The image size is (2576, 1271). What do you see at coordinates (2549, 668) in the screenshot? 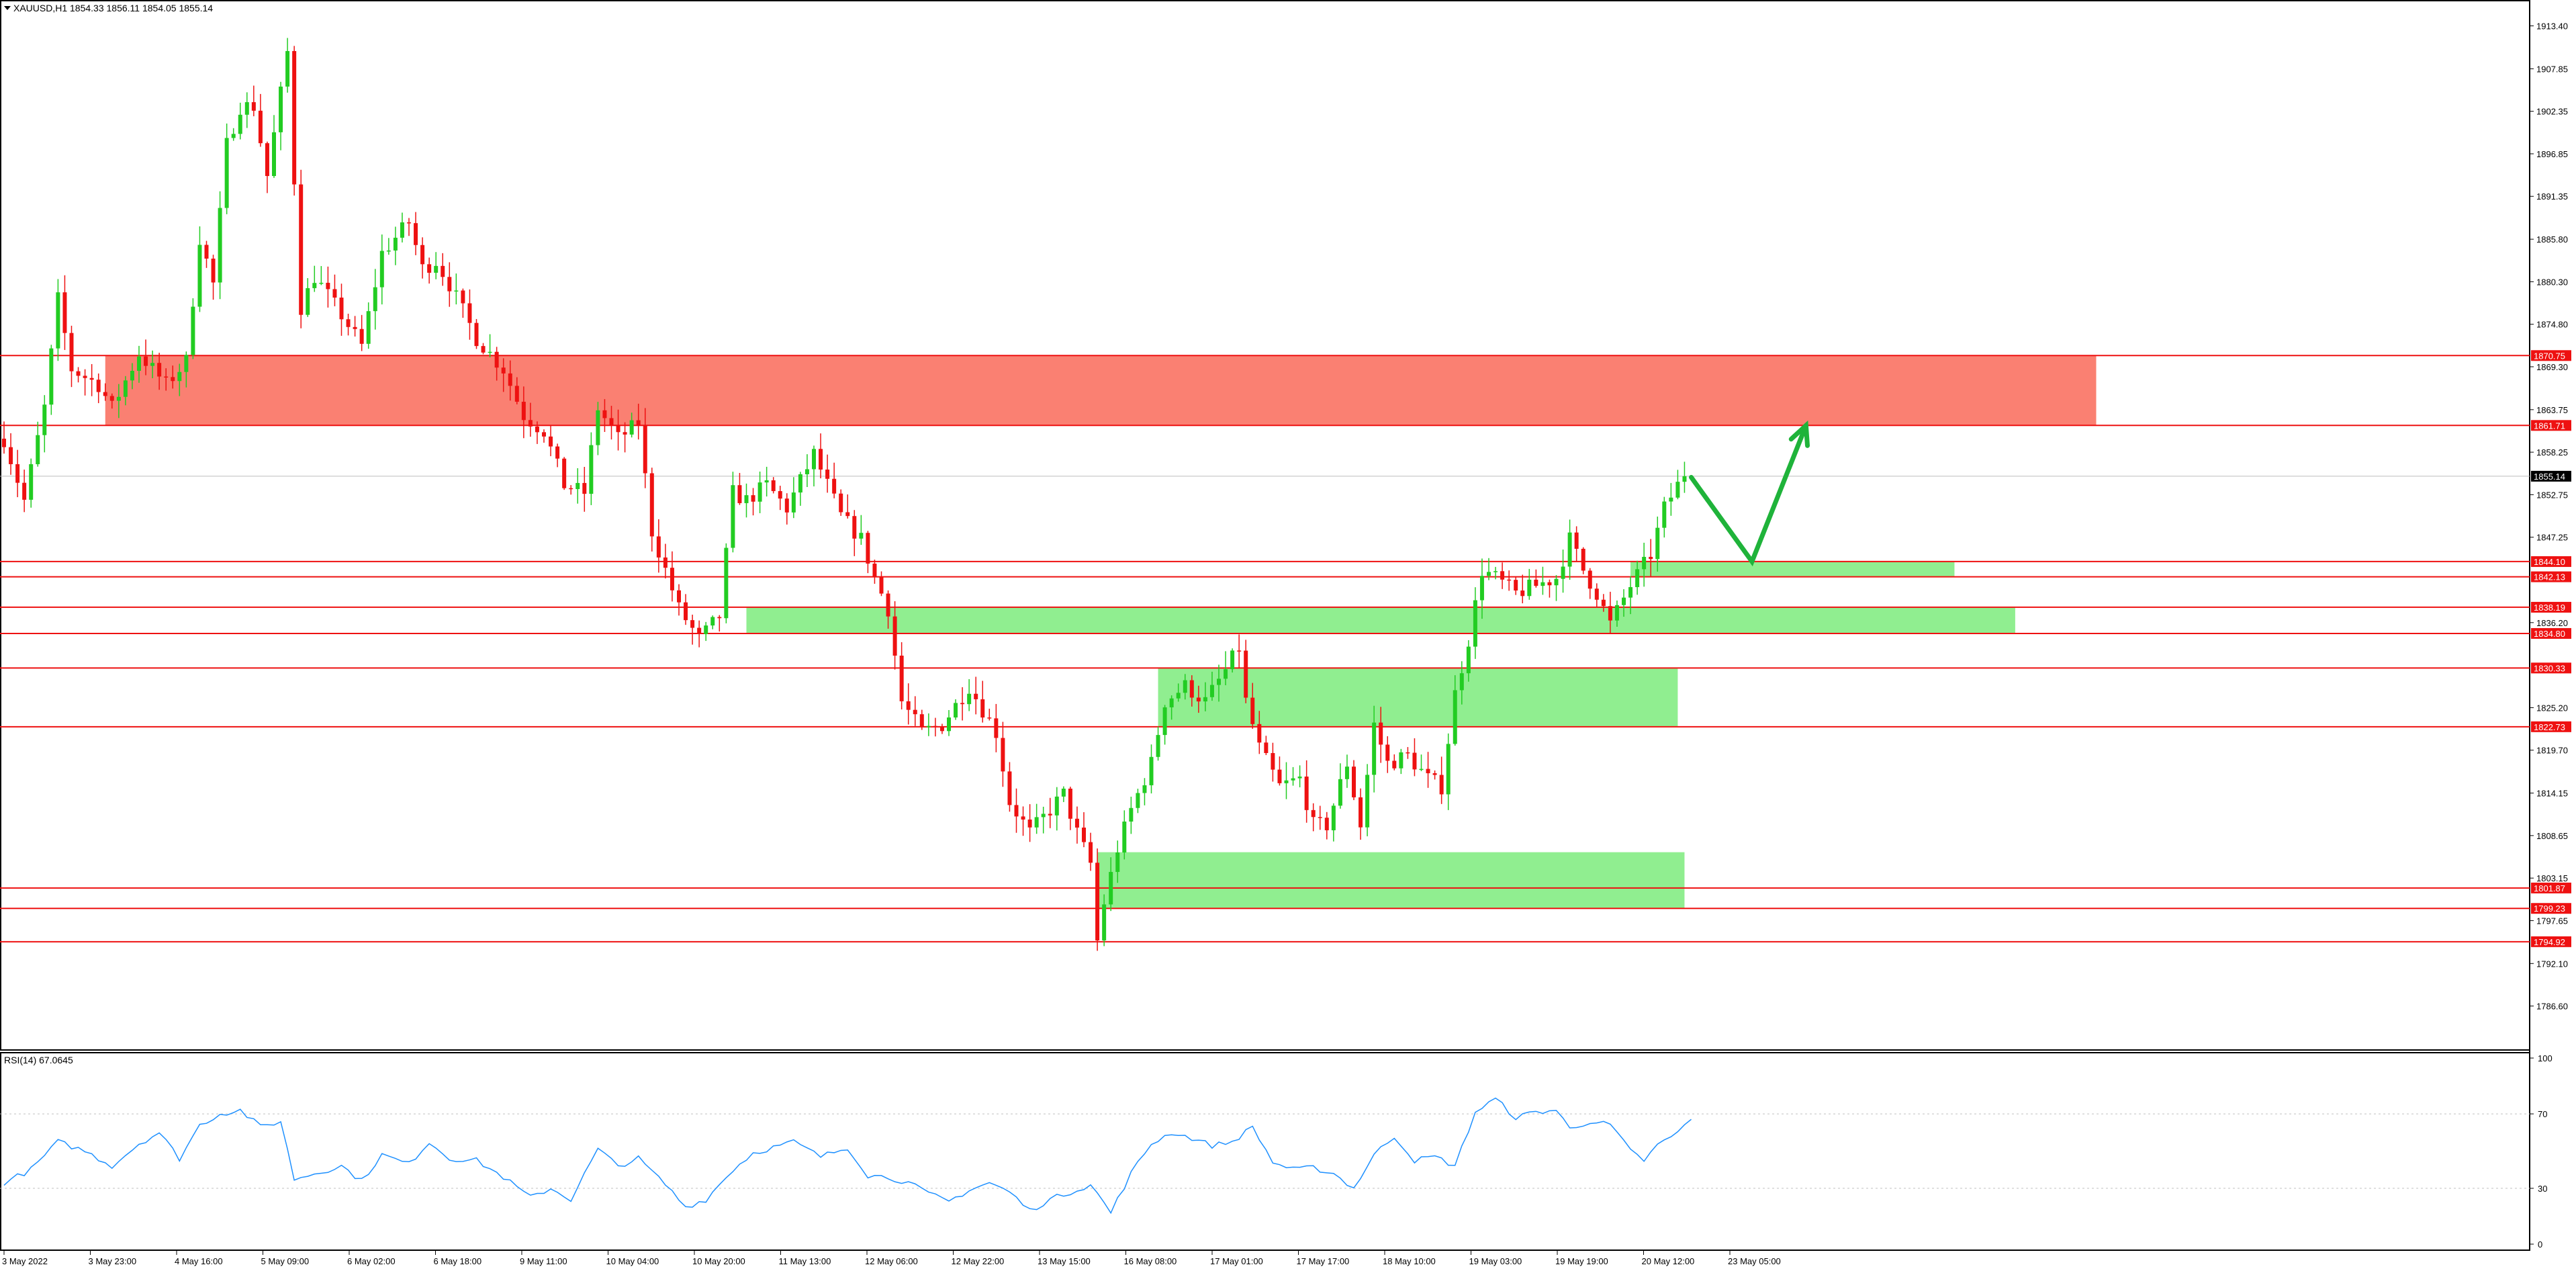
I see `level-price-label: 1830.33` at bounding box center [2549, 668].